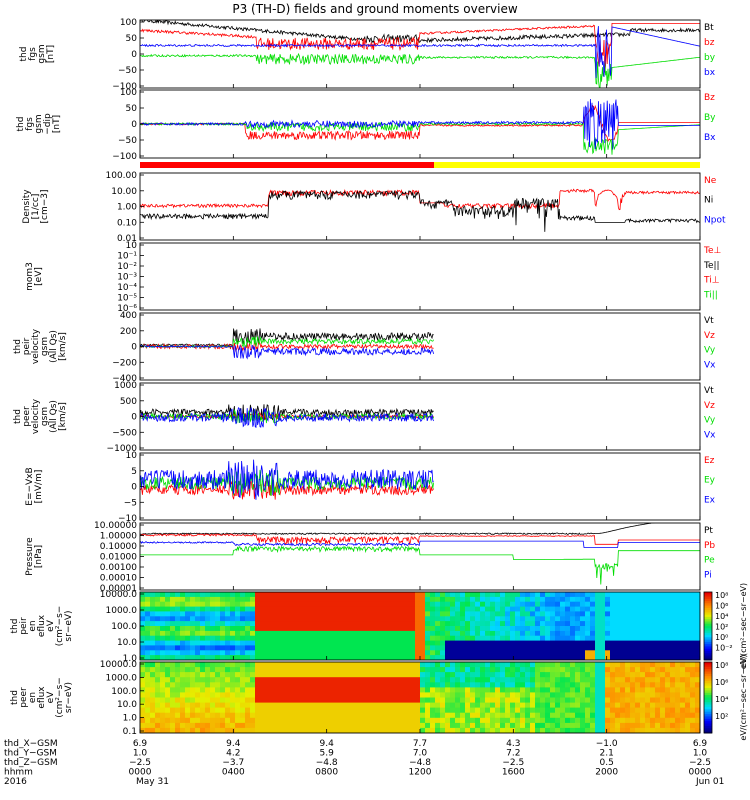 Image resolution: width=750 pixels, height=800 pixels. Describe the element at coordinates (709, 321) in the screenshot. I see `legend-label-vt: Vt` at that location.